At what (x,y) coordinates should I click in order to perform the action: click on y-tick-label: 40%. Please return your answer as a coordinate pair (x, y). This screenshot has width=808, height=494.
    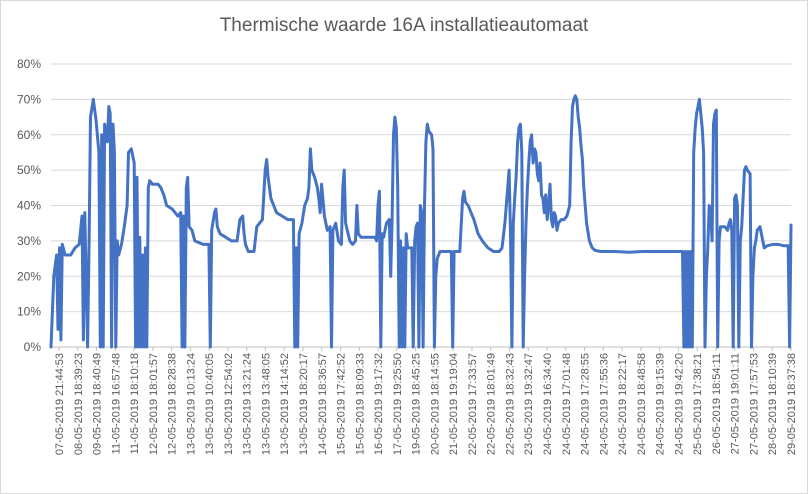
    Looking at the image, I should click on (29, 206).